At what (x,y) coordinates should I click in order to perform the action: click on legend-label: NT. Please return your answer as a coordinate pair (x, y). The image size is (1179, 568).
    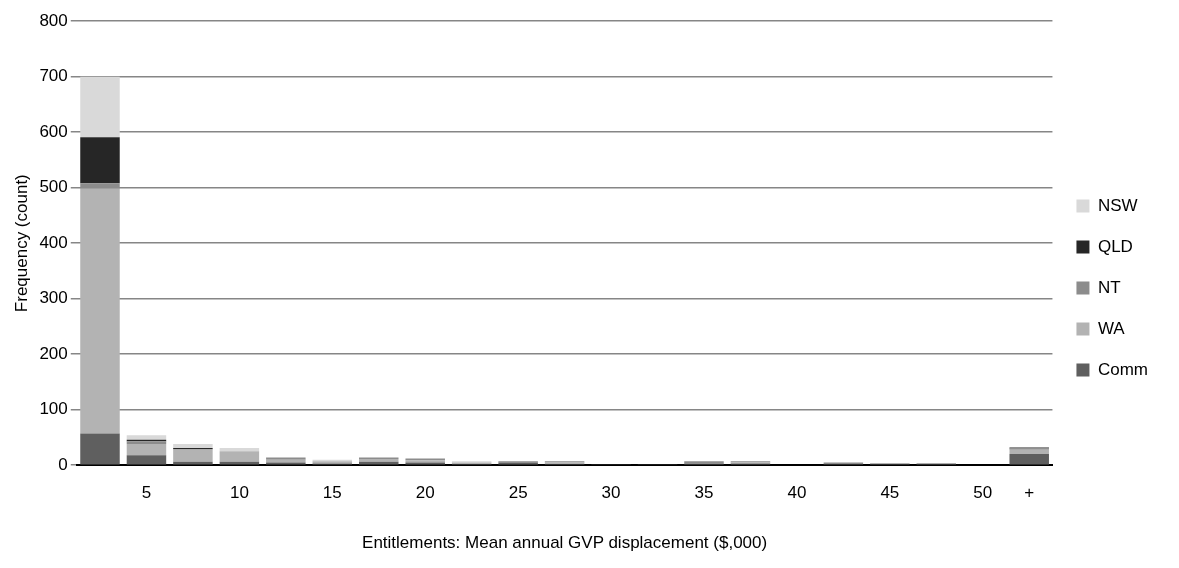
    Looking at the image, I should click on (1109, 287).